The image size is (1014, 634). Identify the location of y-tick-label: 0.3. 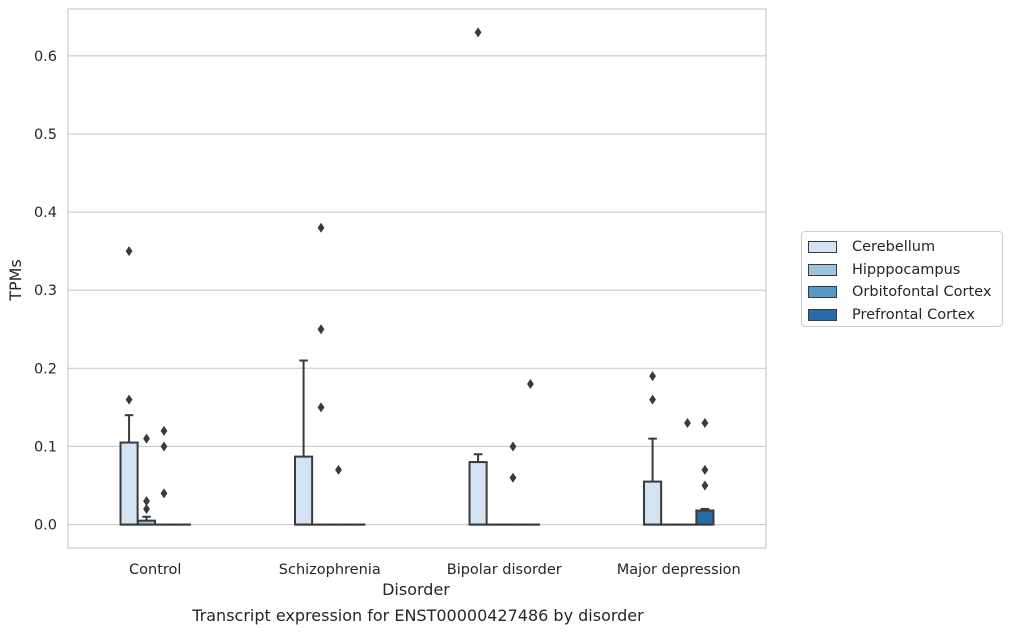
(45, 291).